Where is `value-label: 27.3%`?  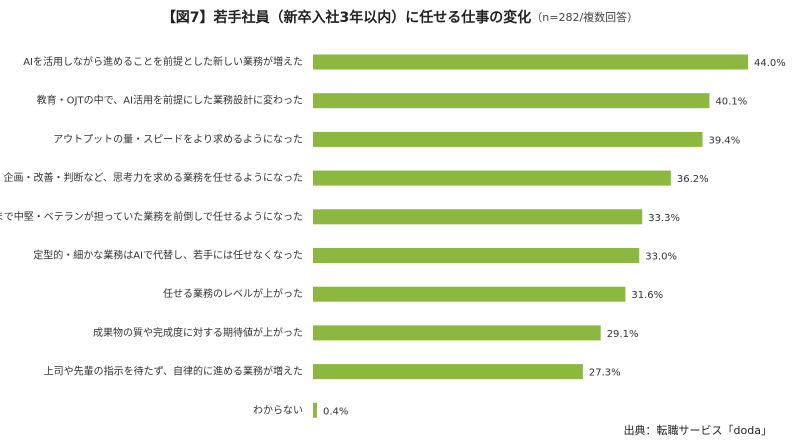 value-label: 27.3% is located at coordinates (605, 373).